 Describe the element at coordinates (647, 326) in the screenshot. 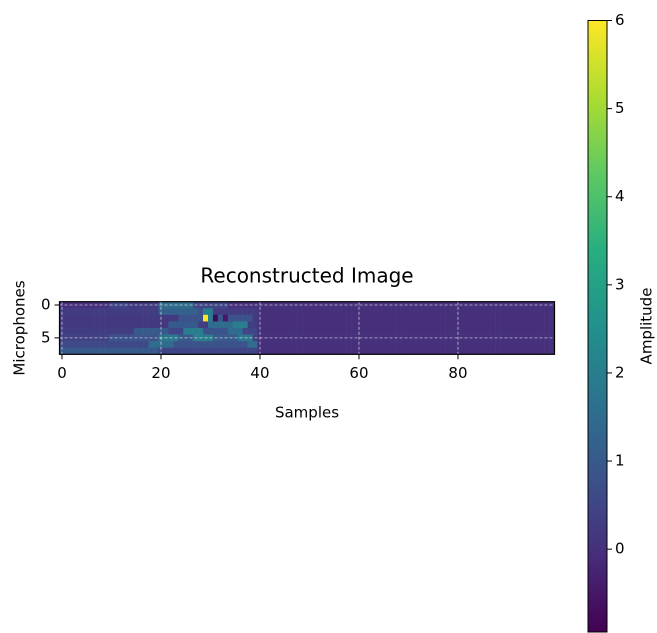

I see `colorbar-label: Amplitude` at that location.